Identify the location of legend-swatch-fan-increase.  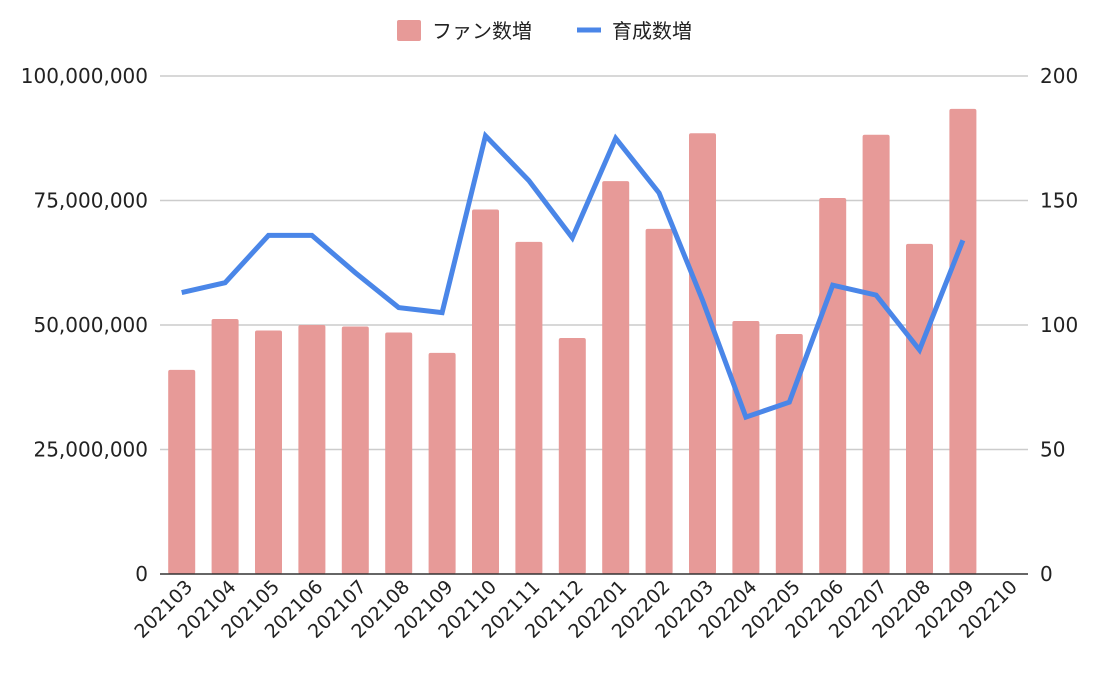
(409, 30).